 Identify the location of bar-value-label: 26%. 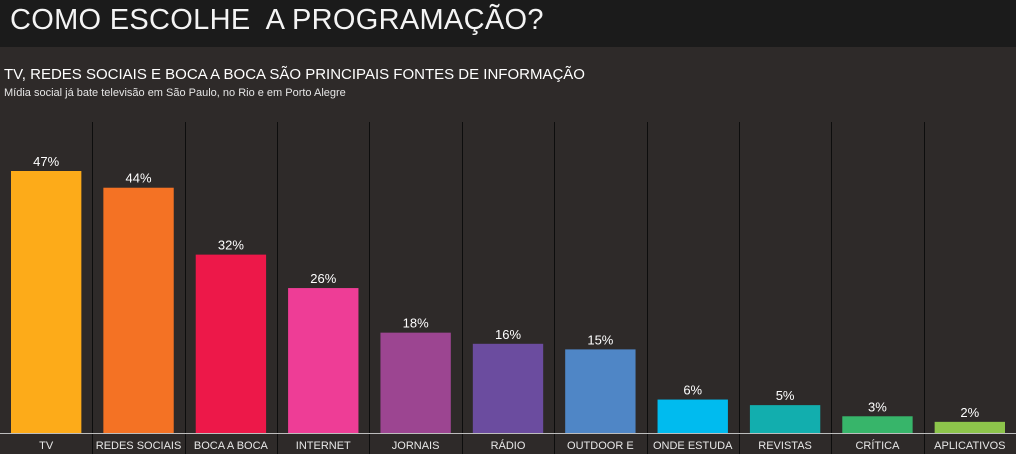
(323, 278).